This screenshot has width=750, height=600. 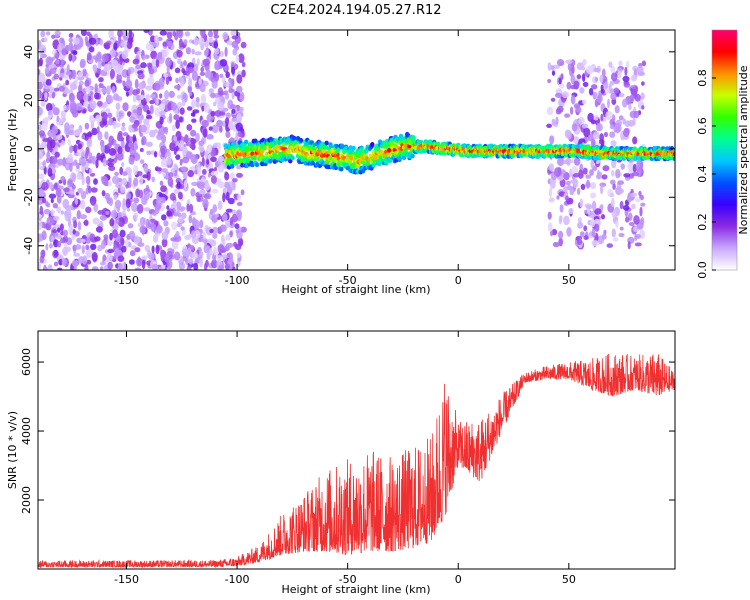 What do you see at coordinates (702, 270) in the screenshot?
I see `colorbar-tick-label: 0.0` at bounding box center [702, 270].